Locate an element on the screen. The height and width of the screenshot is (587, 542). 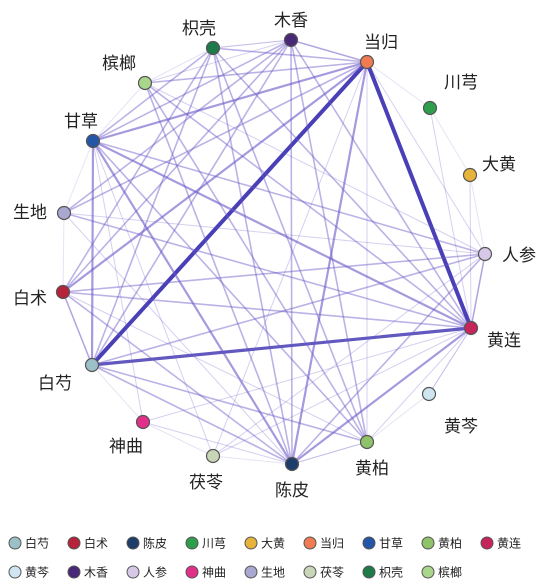
legend-marker-chuanxiong is located at coordinates (192, 543).